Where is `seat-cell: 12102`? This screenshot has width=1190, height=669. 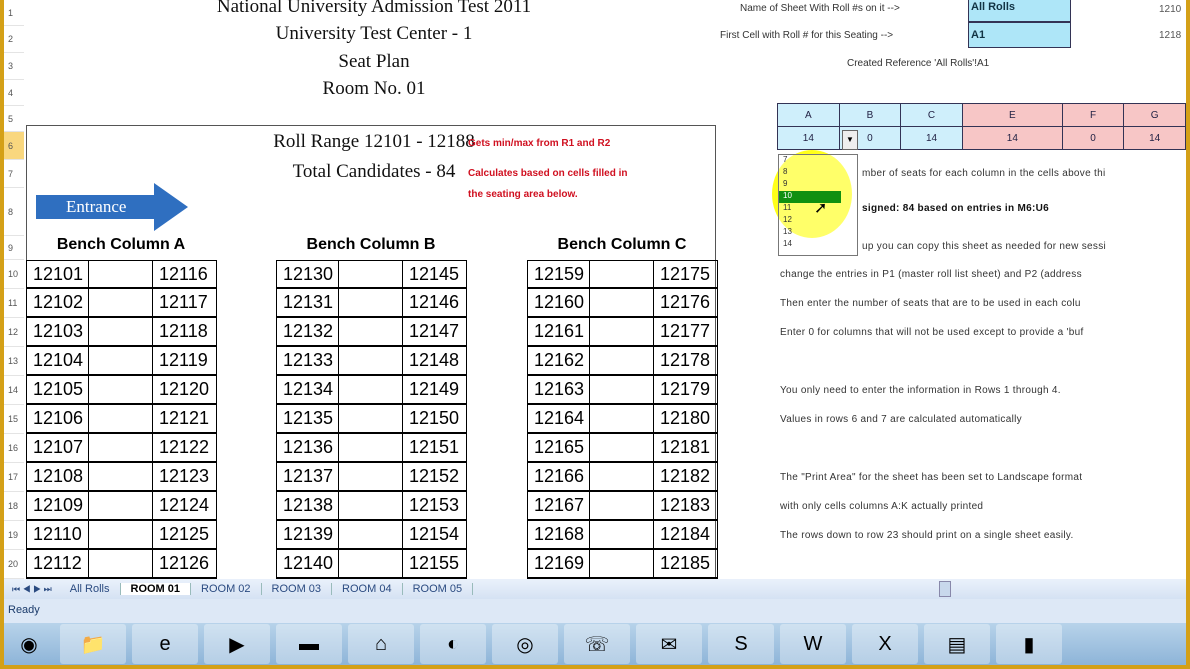 seat-cell: 12102 is located at coordinates (58, 302).